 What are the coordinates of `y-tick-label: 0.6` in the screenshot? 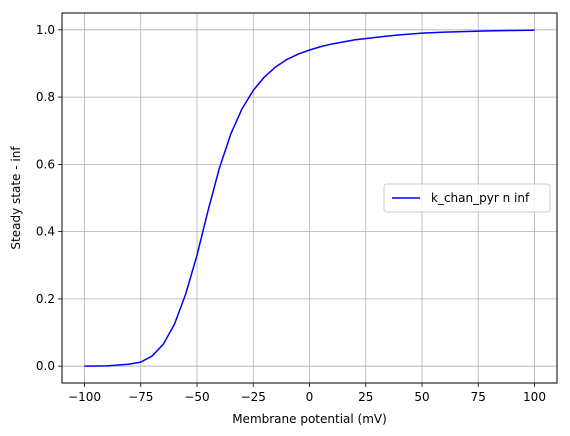 It's located at (45, 164).